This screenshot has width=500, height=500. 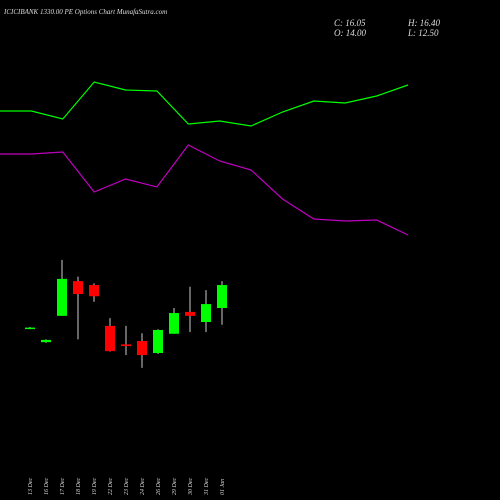 What do you see at coordinates (95, 486) in the screenshot?
I see `x-tick-label: 19 Dec` at bounding box center [95, 486].